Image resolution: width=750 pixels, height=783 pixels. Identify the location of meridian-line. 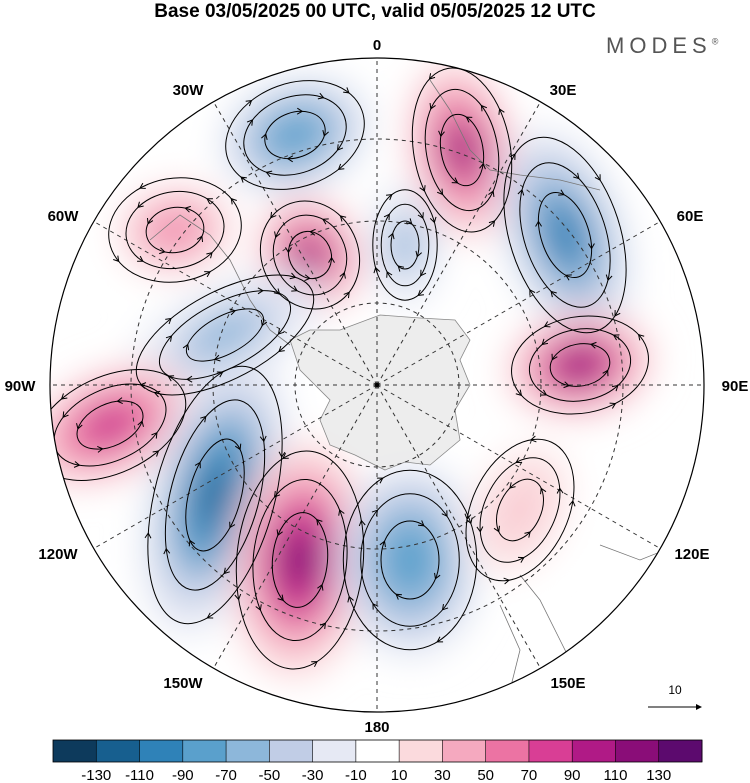
(234, 302).